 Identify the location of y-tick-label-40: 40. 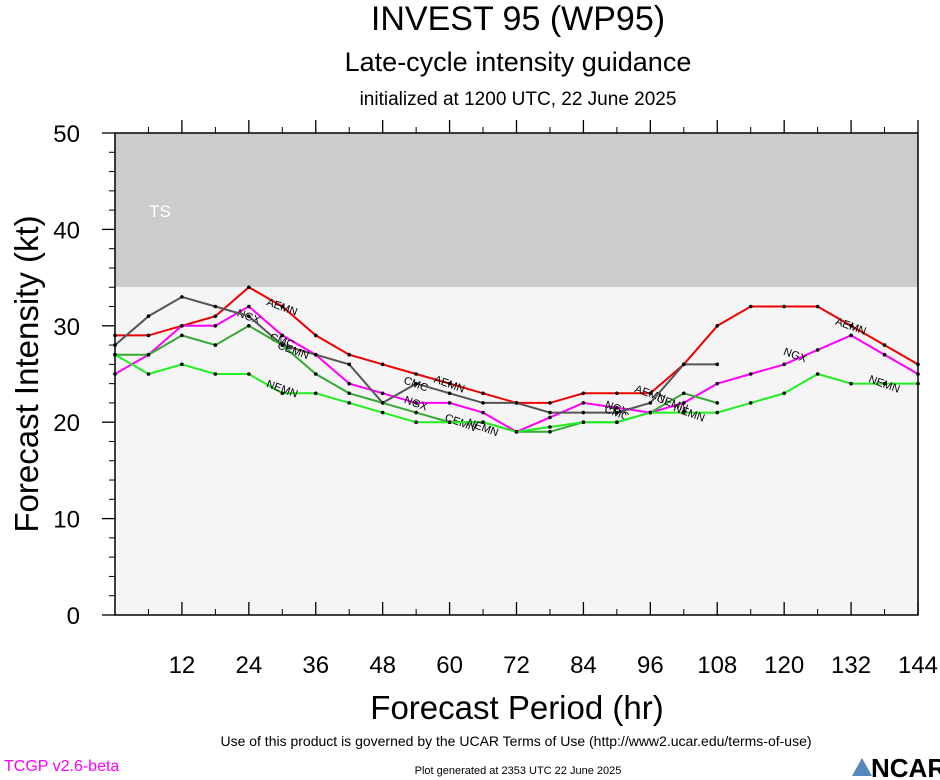
(66, 230).